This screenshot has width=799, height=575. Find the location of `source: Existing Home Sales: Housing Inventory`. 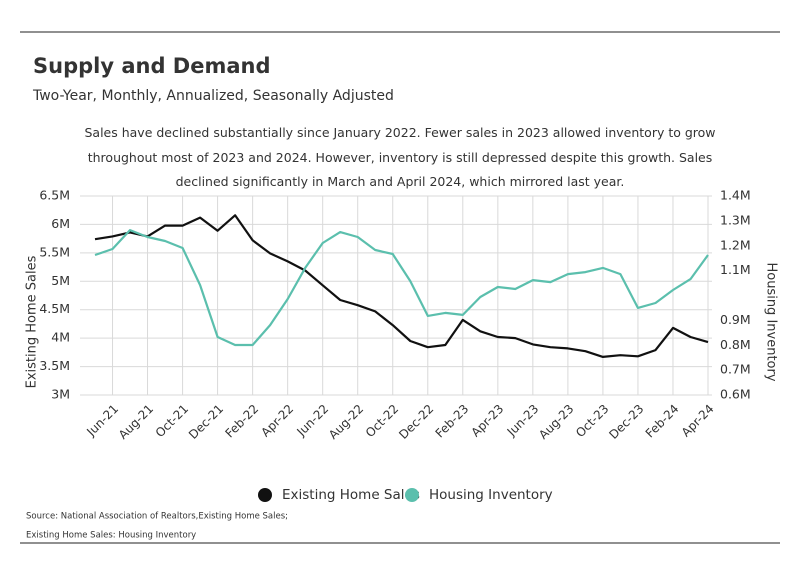

source: Existing Home Sales: Housing Inventory is located at coordinates (111, 536).